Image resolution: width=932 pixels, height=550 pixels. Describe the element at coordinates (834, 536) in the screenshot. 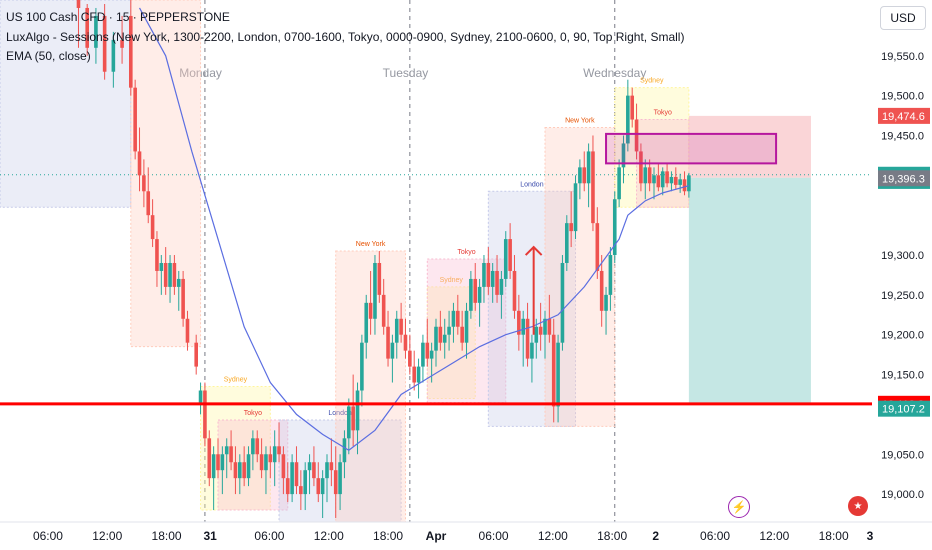

I see `x-tick-label: 18:00` at that location.